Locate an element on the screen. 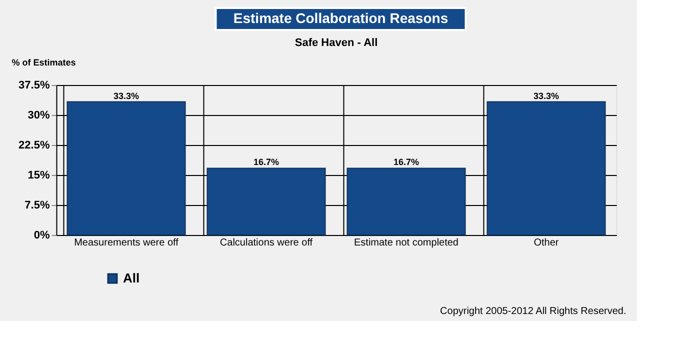  y-axis-title: % of Estimates is located at coordinates (44, 63).